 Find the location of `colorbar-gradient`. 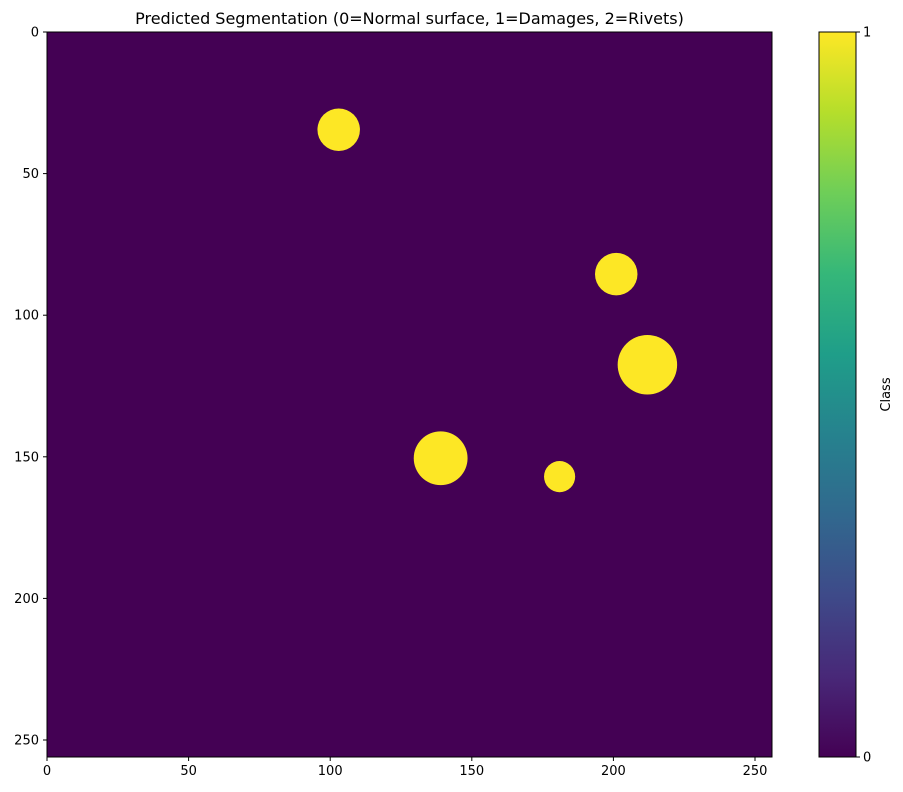

colorbar-gradient is located at coordinates (837, 394).